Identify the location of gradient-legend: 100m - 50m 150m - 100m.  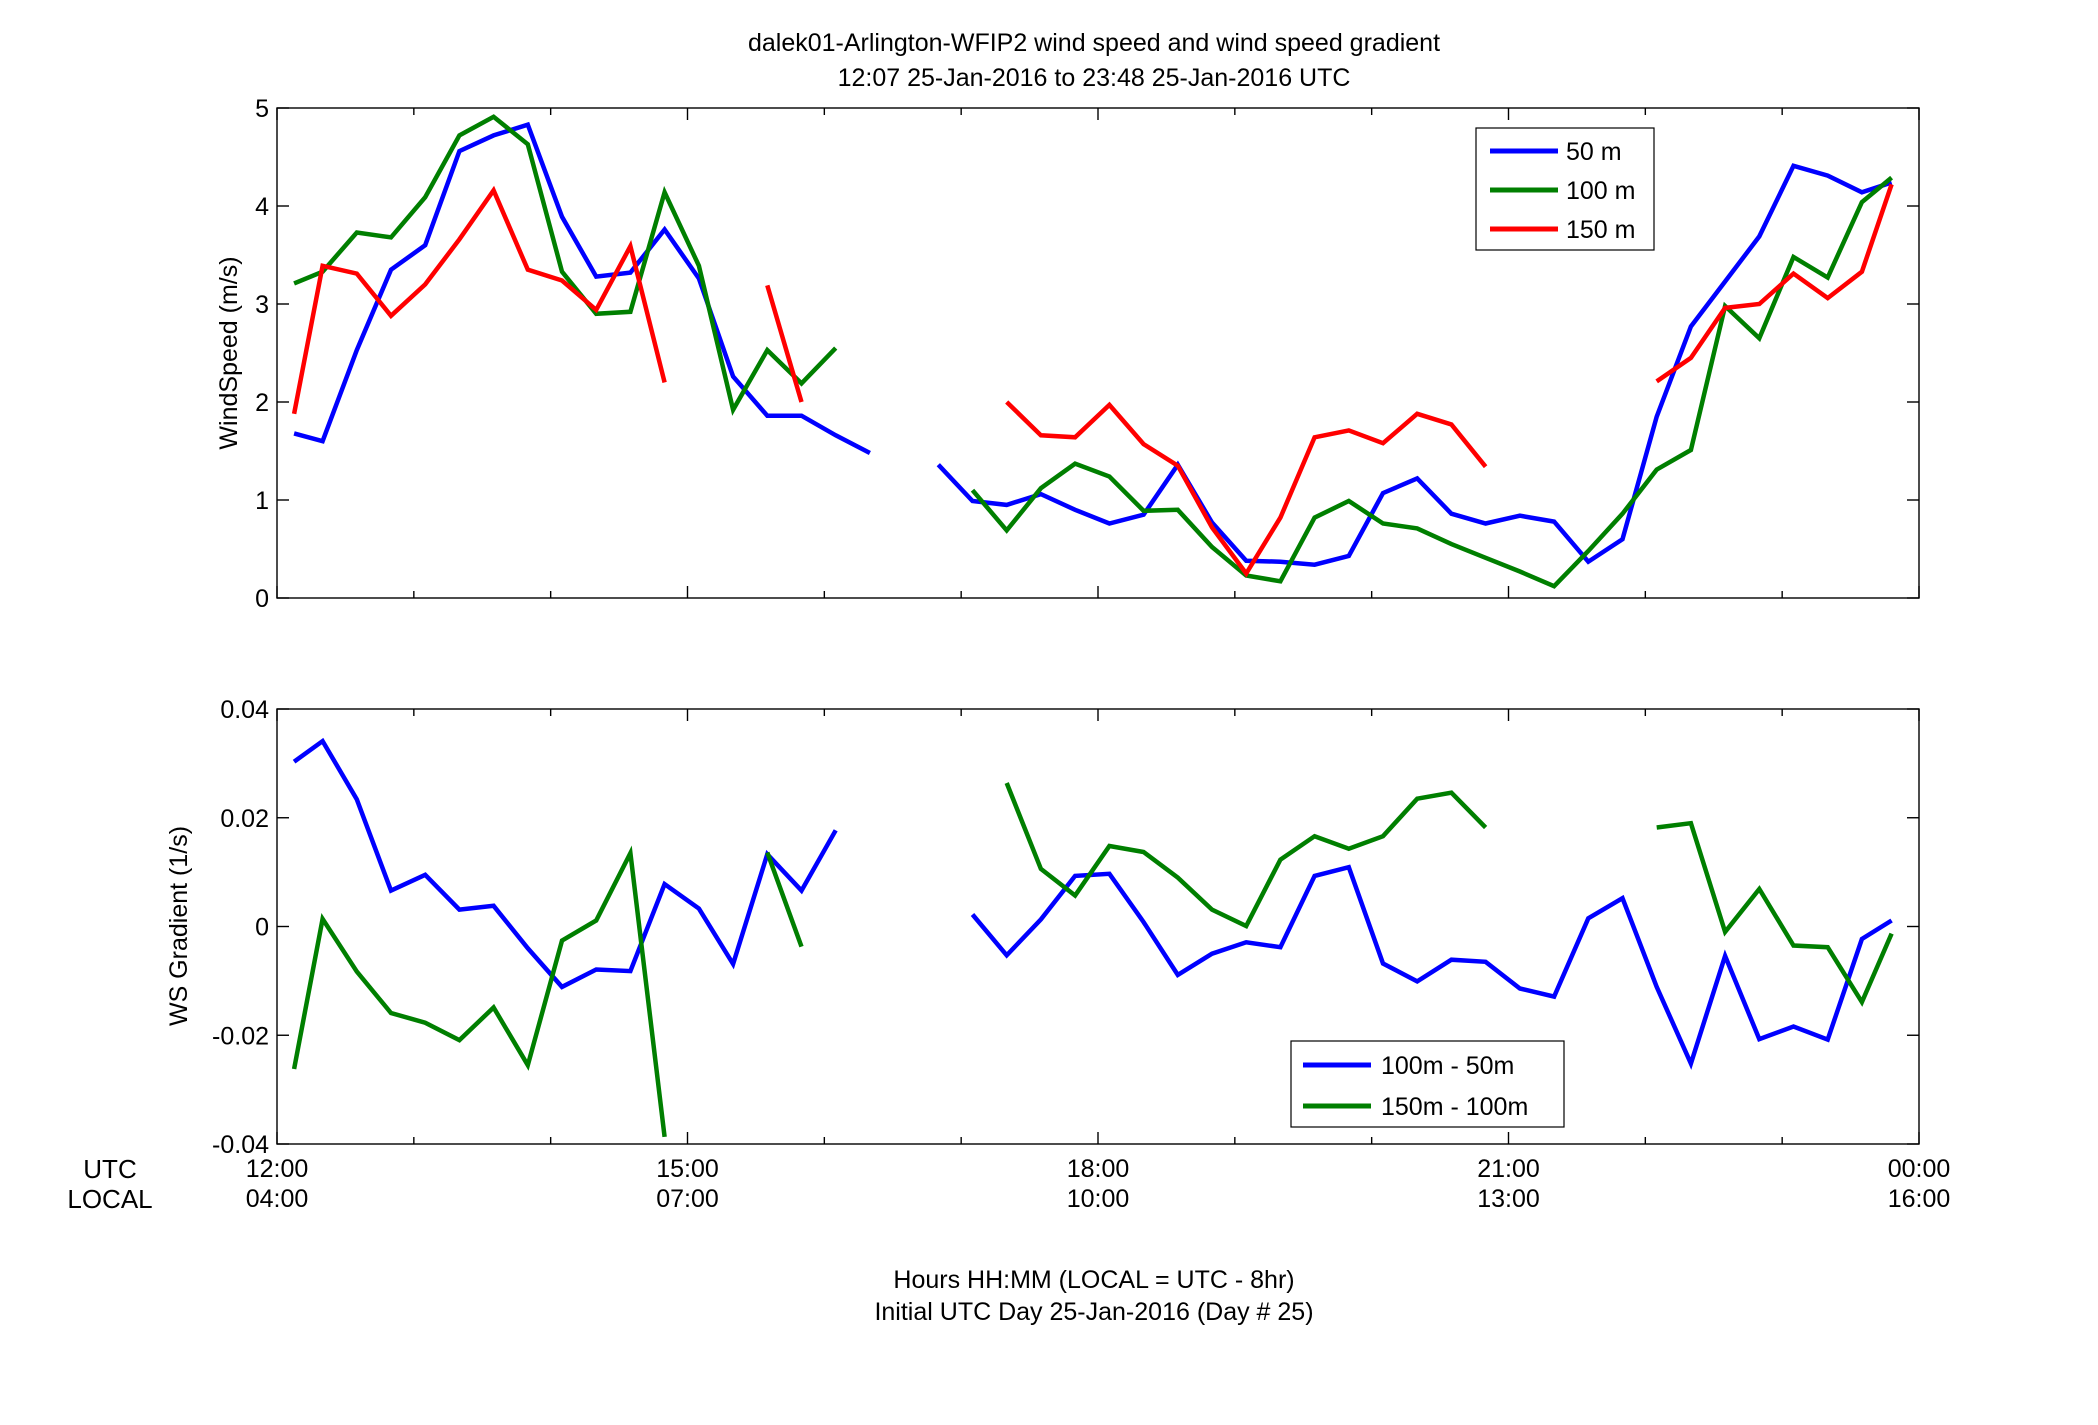
(1427, 1084).